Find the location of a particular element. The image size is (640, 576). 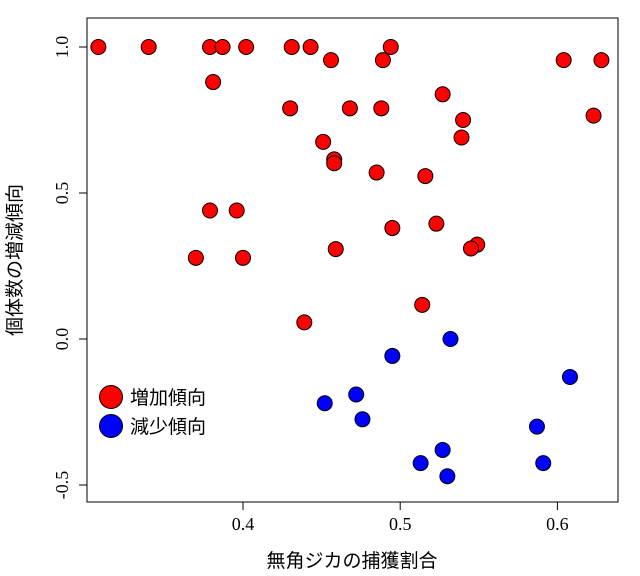

x-axis: 0.4 0.5 0.6 is located at coordinates (400, 518).